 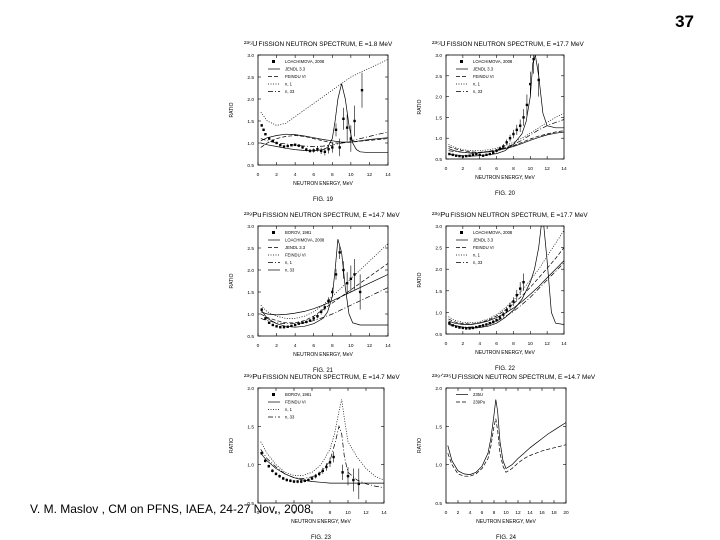 What do you see at coordinates (493, 61) in the screenshot?
I see `legend-label: LOACHIMOVA, 2008` at bounding box center [493, 61].